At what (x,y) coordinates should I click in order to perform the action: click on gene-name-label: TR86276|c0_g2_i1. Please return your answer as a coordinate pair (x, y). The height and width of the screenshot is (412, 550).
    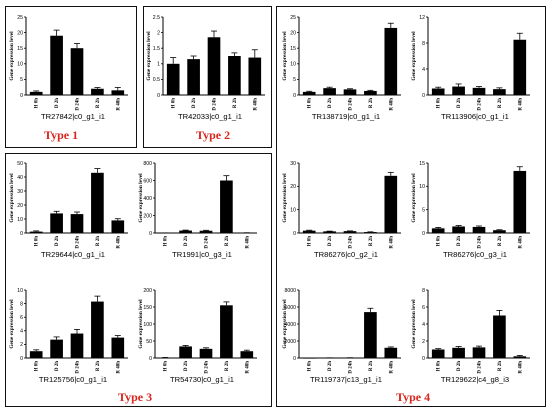
    Looking at the image, I should click on (346, 254).